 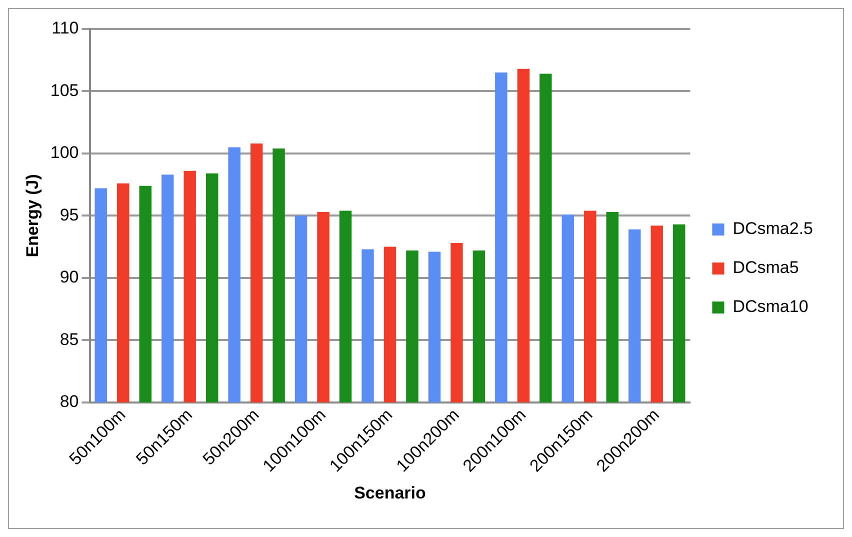 What do you see at coordinates (770, 306) in the screenshot?
I see `legend-label: DCsma10` at bounding box center [770, 306].